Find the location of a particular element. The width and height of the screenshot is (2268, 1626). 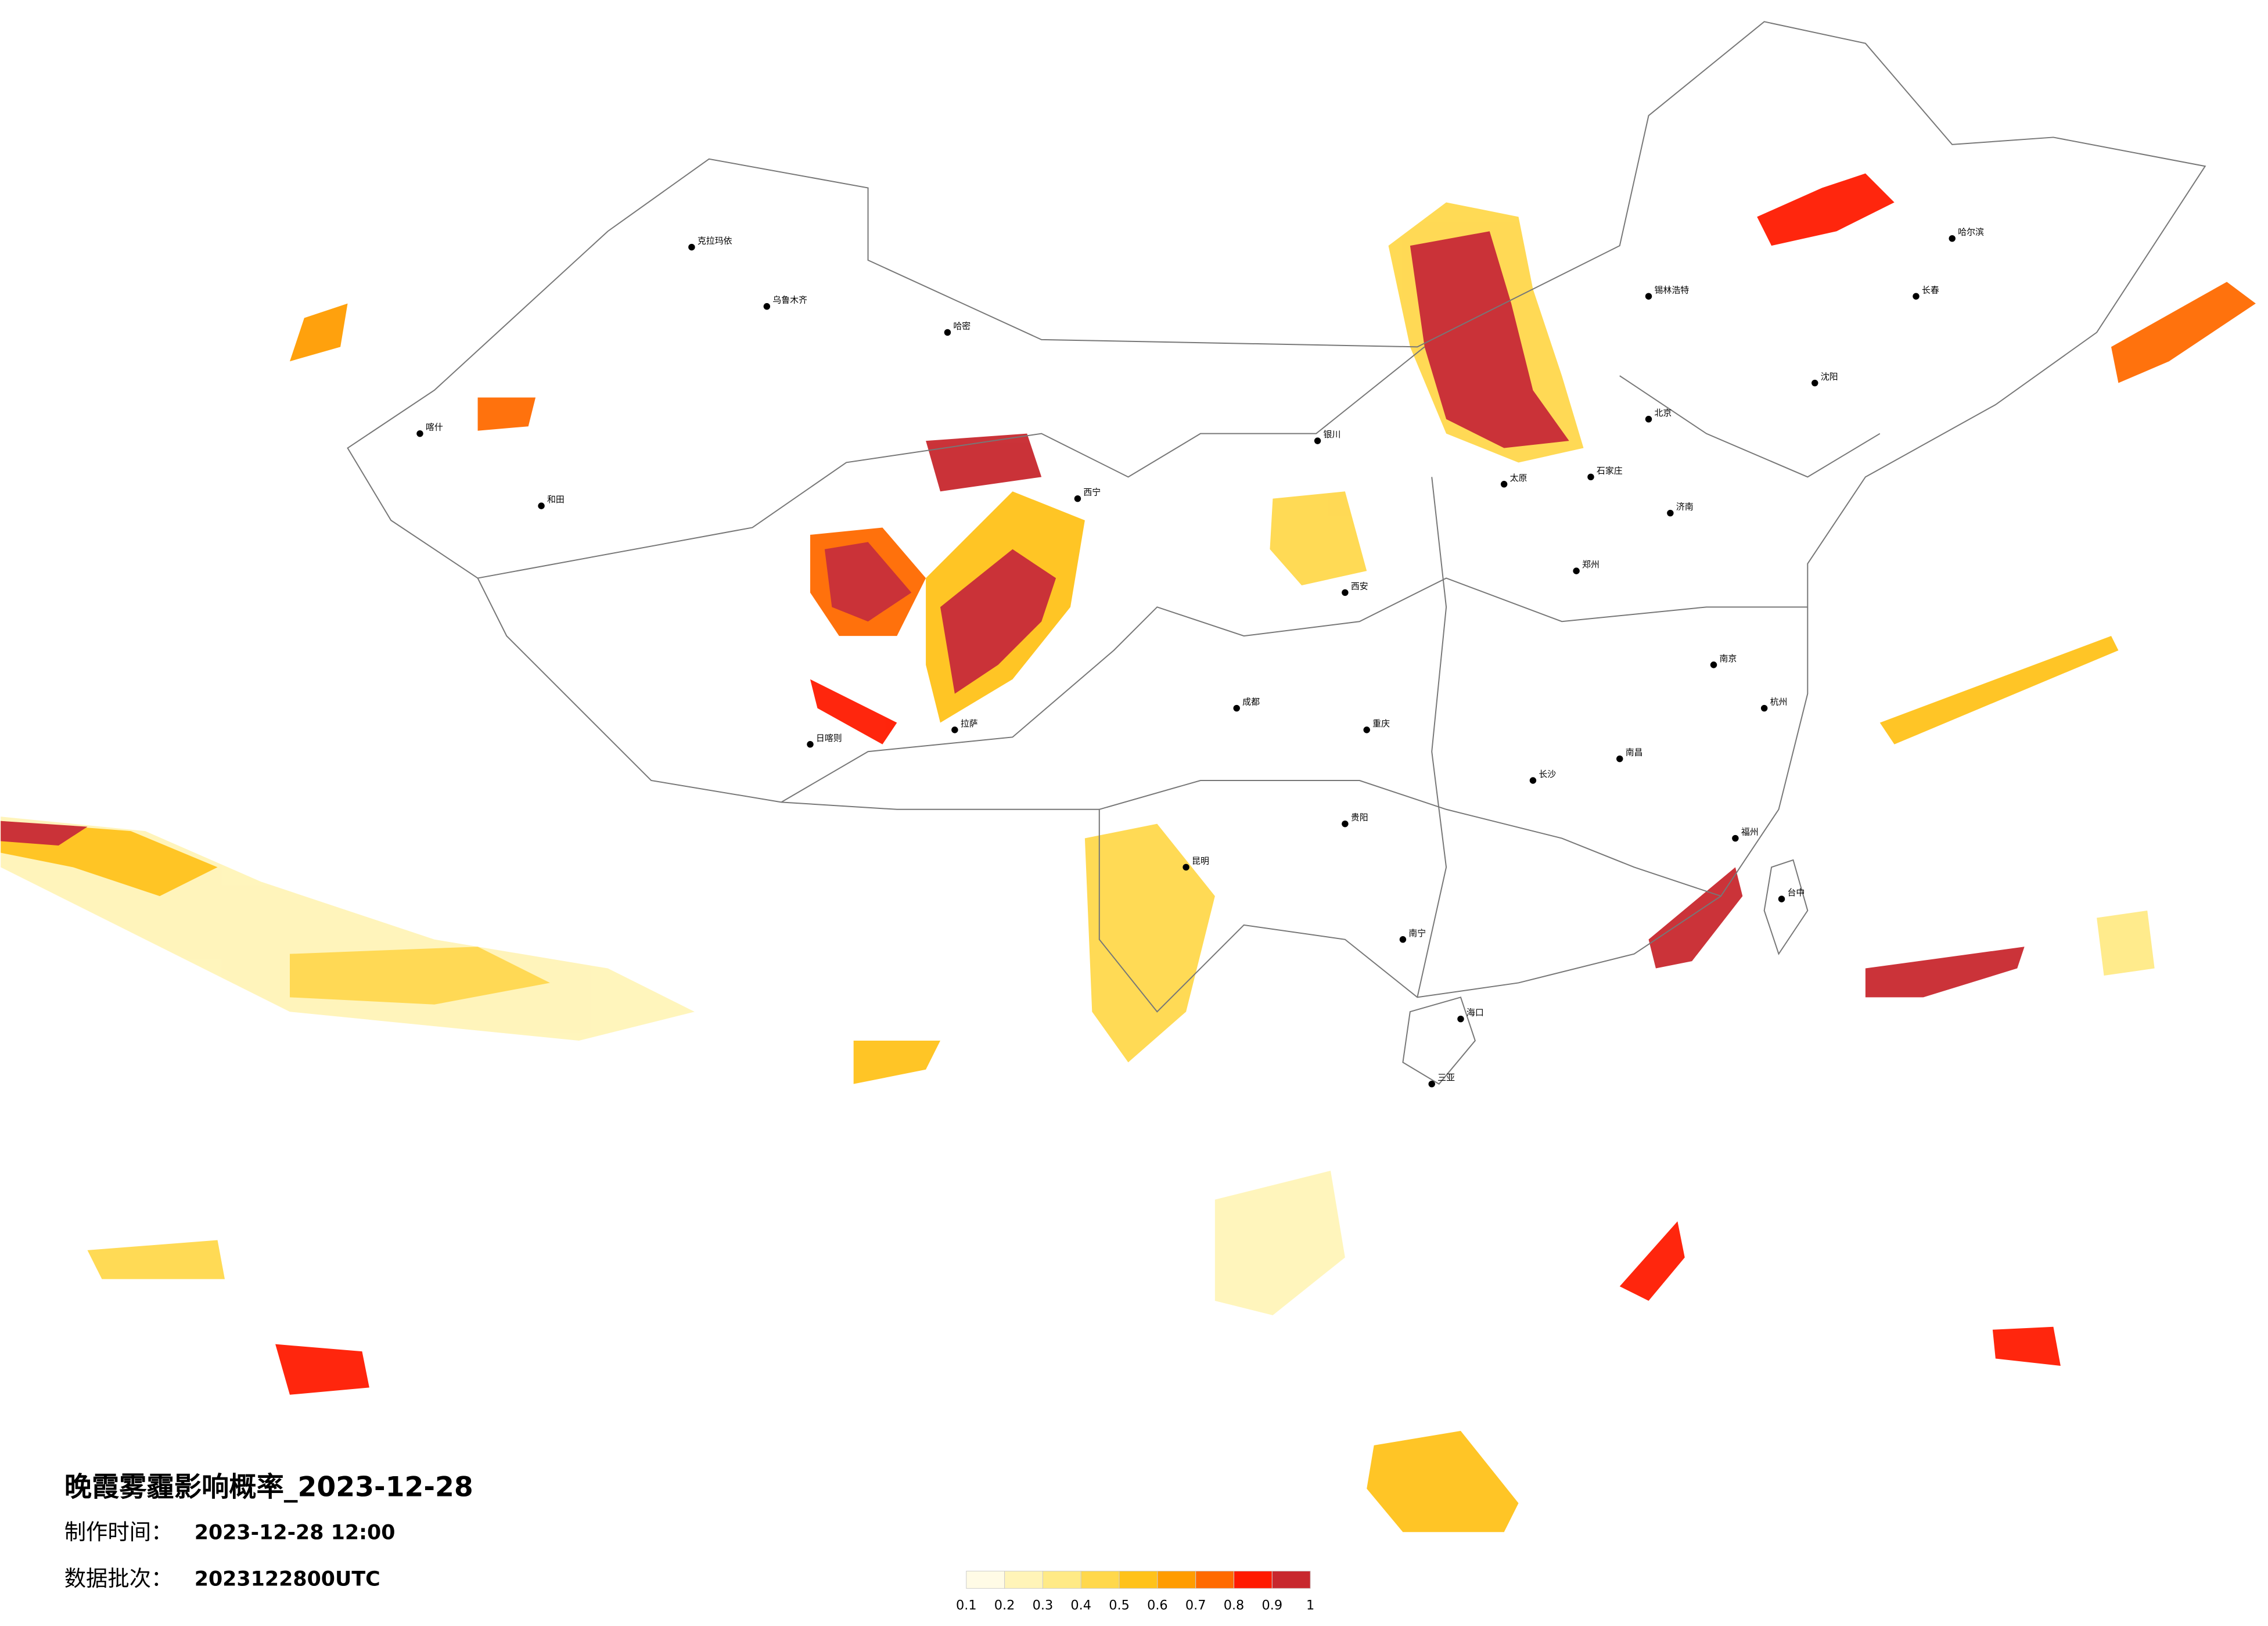

city-label: 克拉玛依 is located at coordinates (715, 241).